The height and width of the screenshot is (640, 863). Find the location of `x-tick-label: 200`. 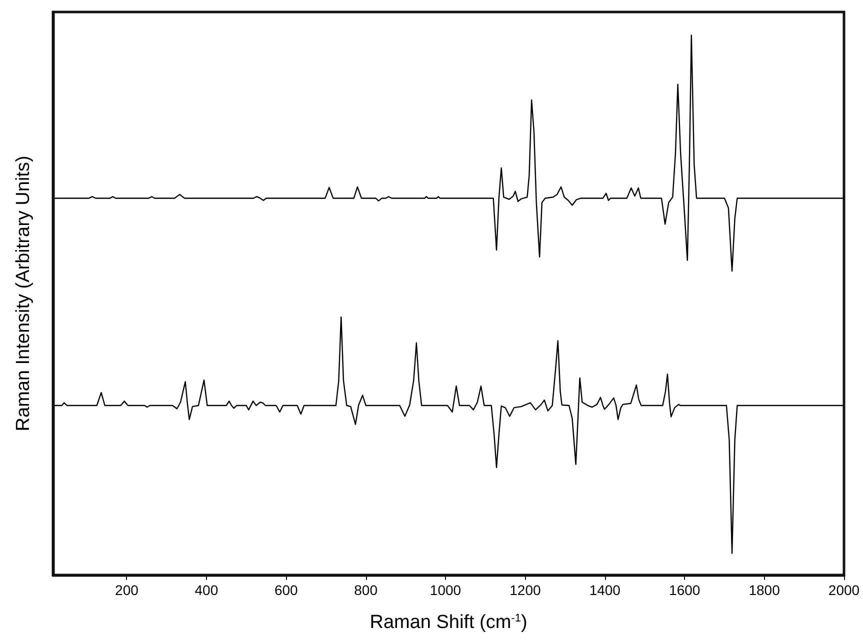

x-tick-label: 200 is located at coordinates (127, 590).